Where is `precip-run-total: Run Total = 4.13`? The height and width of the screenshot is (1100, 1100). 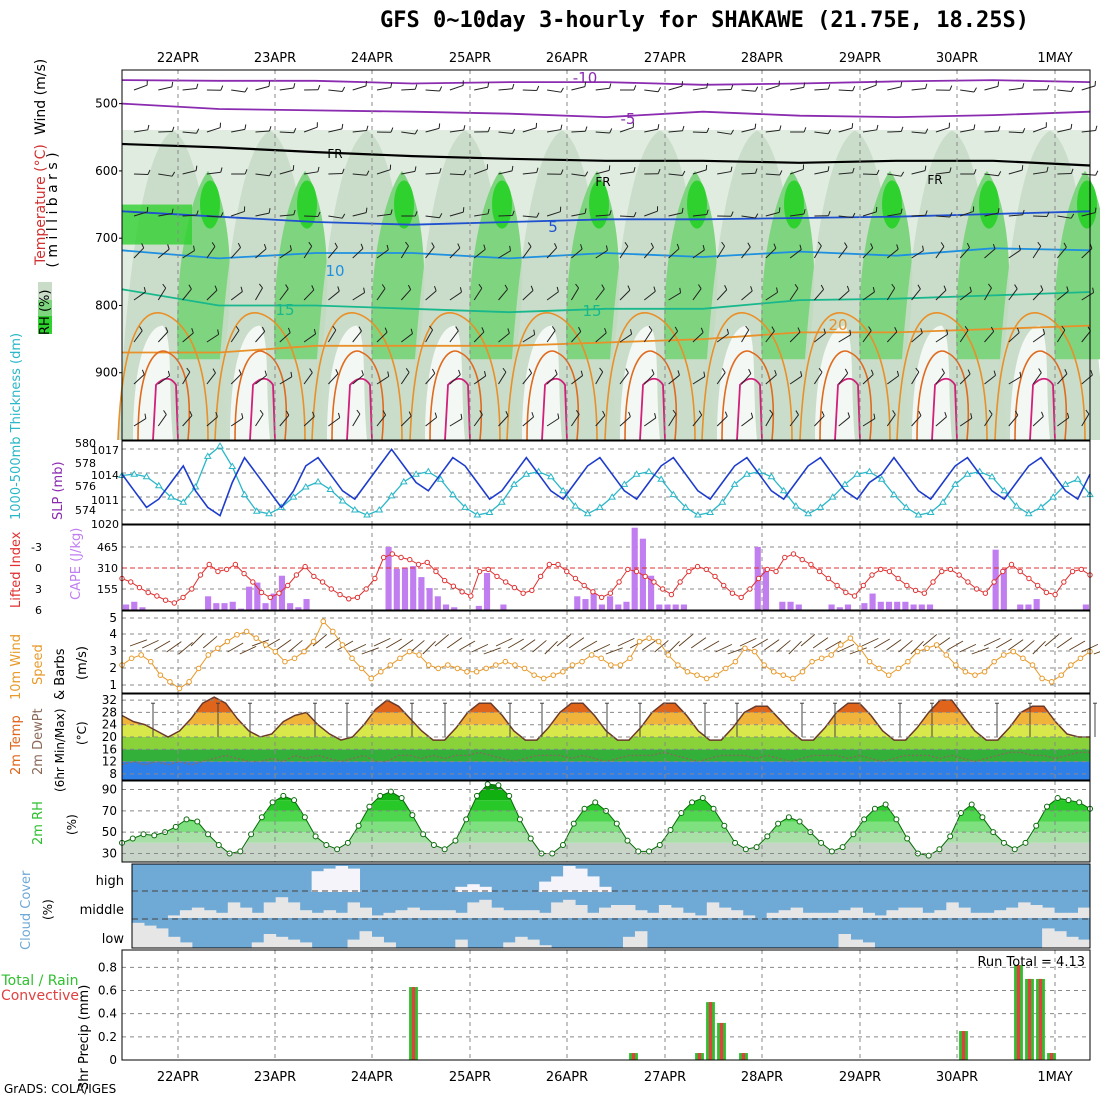 precip-run-total: Run Total = 4.13 is located at coordinates (1031, 962).